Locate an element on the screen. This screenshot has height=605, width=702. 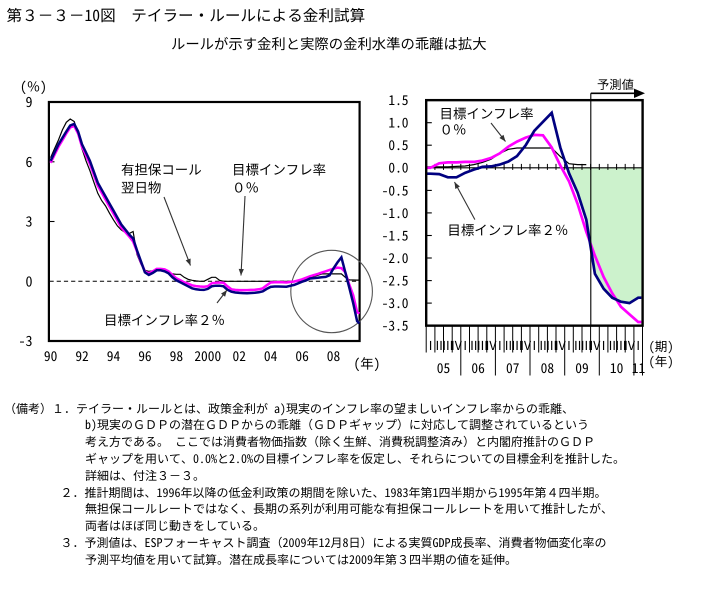
svg-text: (期) is located at coordinates (661, 345).